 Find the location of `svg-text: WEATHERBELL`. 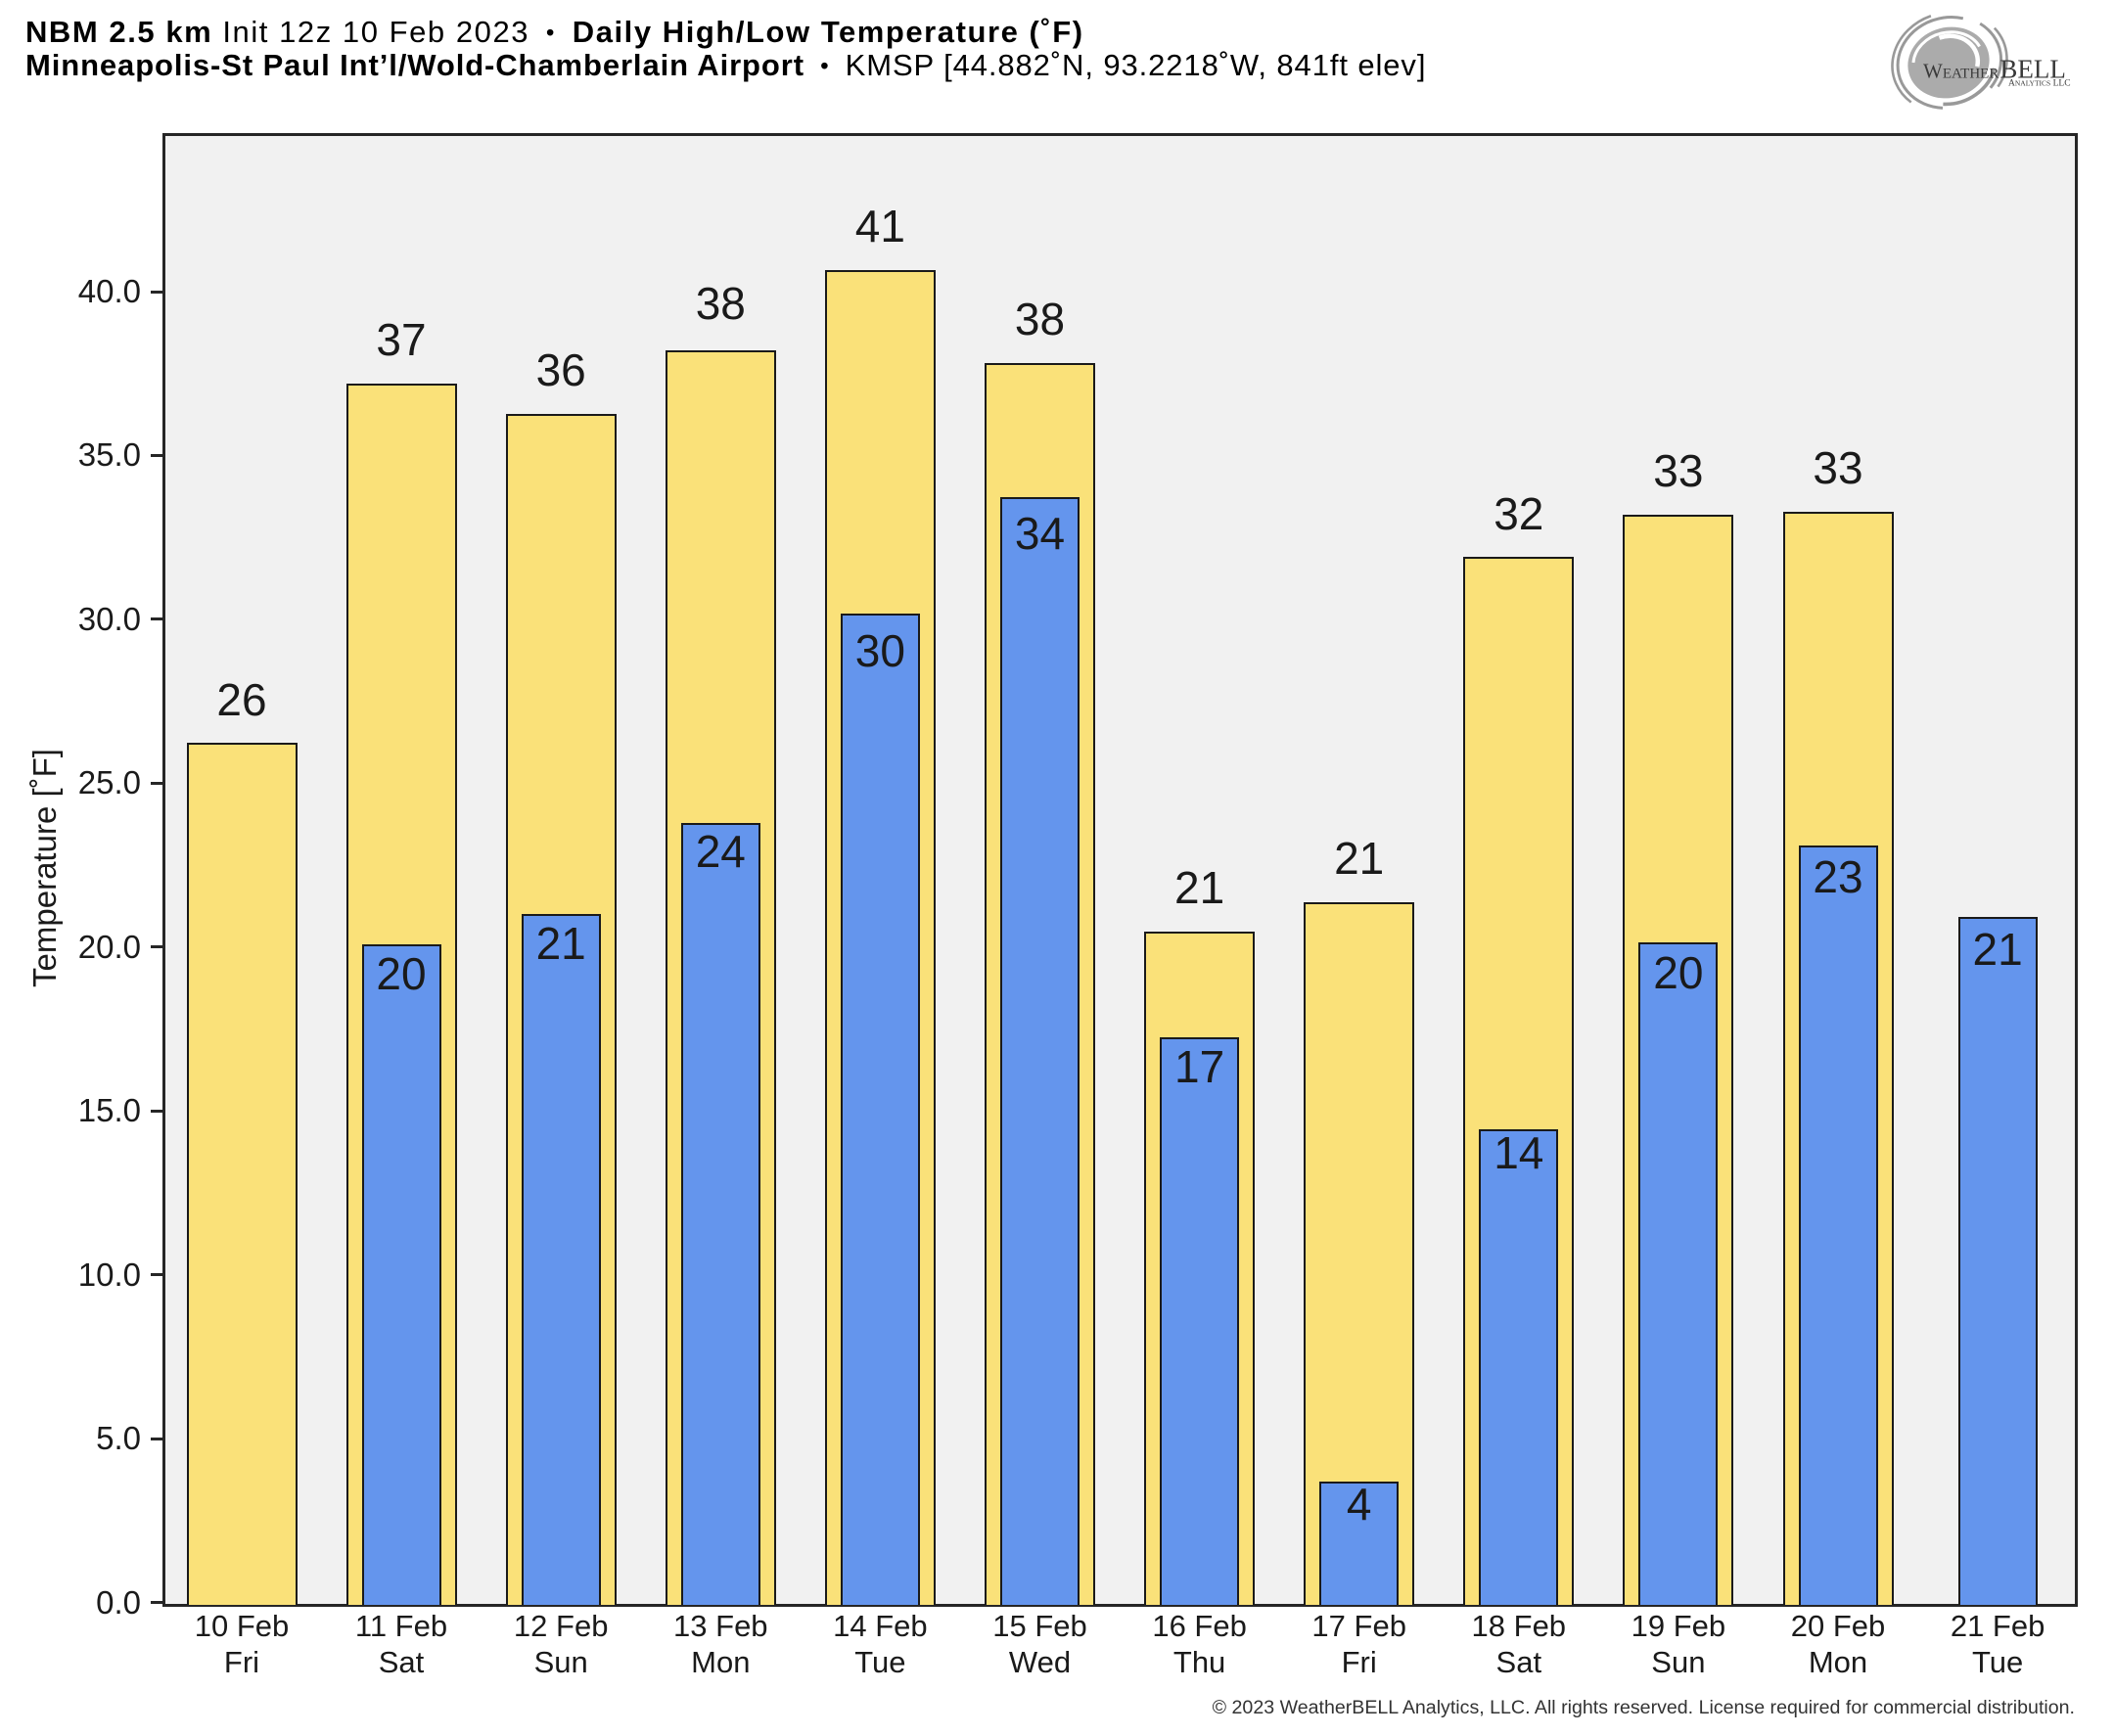

svg-text: WEATHERBELL is located at coordinates (1995, 69).